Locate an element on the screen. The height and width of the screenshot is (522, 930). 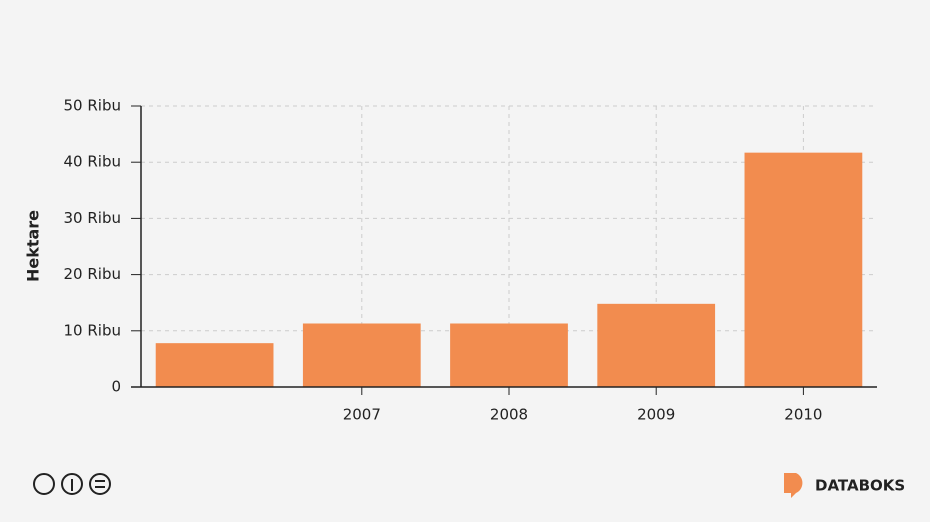
y-tick-label: 0 is located at coordinates (116, 387).